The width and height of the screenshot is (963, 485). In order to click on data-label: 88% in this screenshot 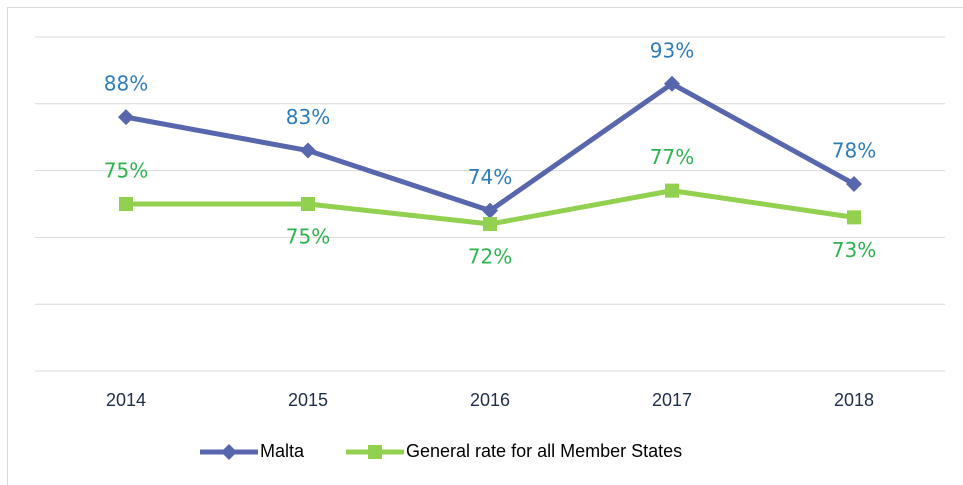, I will do `click(126, 84)`.